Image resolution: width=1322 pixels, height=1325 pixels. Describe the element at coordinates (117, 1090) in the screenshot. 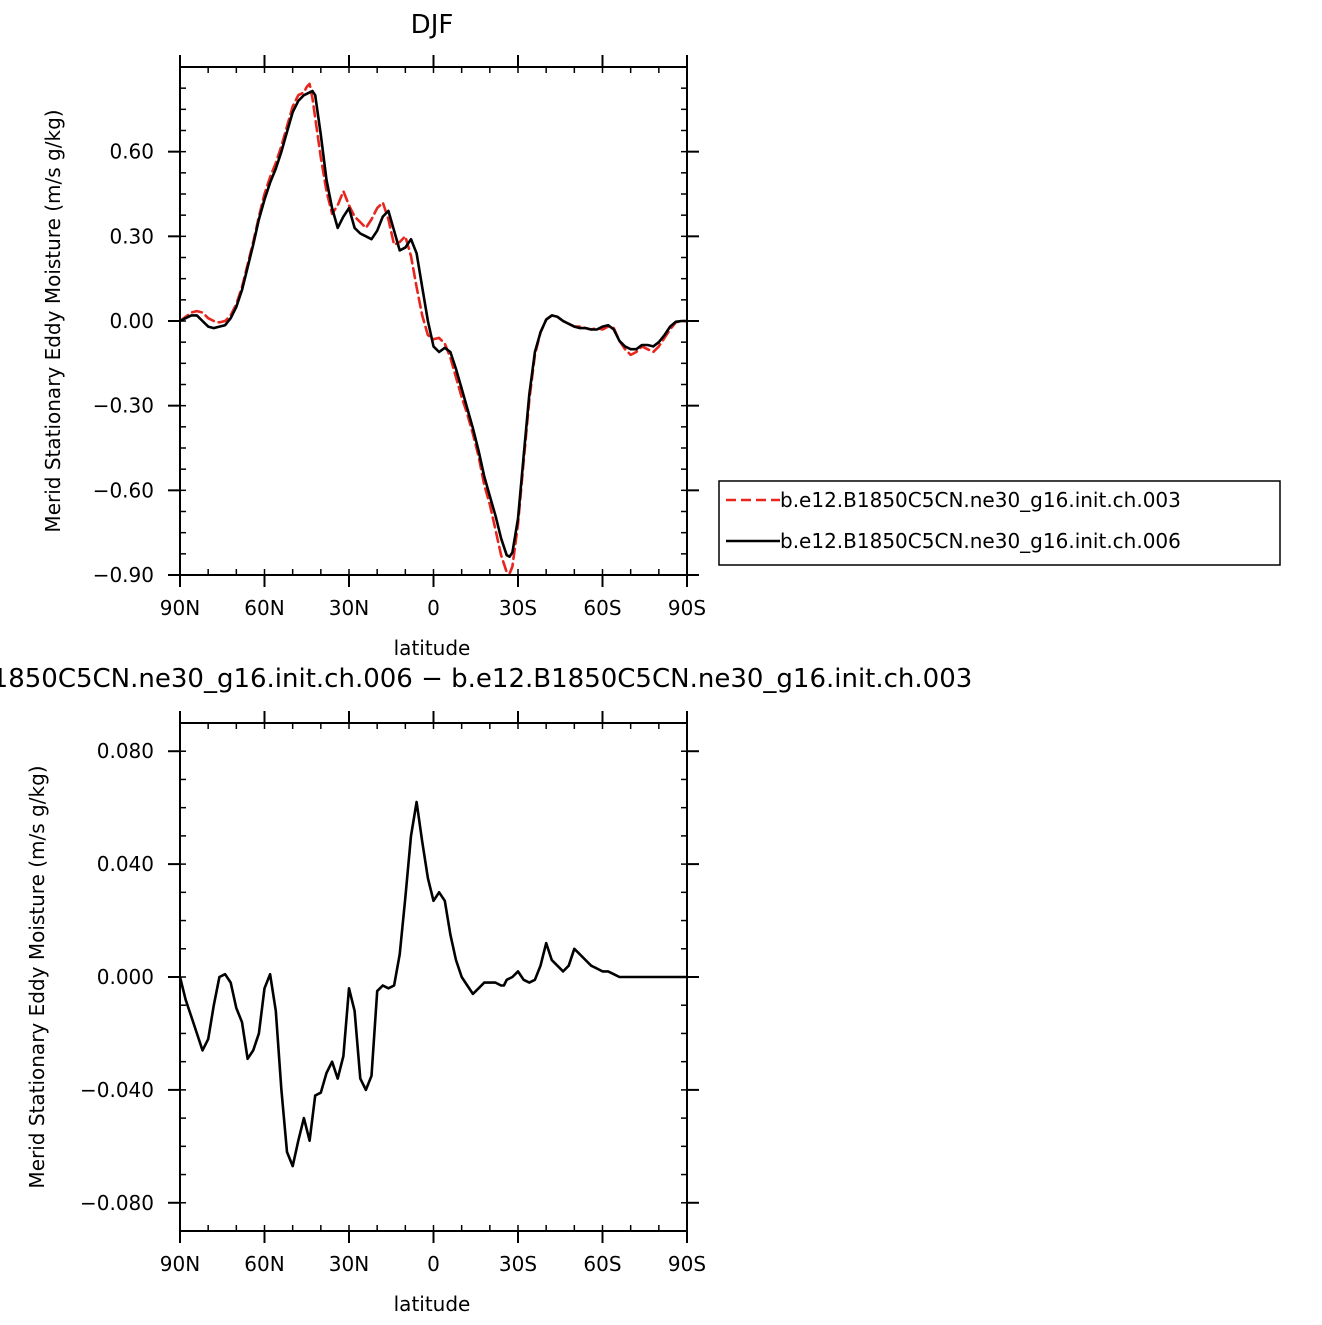

I see `bottom-y-tick-label: −0.040` at that location.